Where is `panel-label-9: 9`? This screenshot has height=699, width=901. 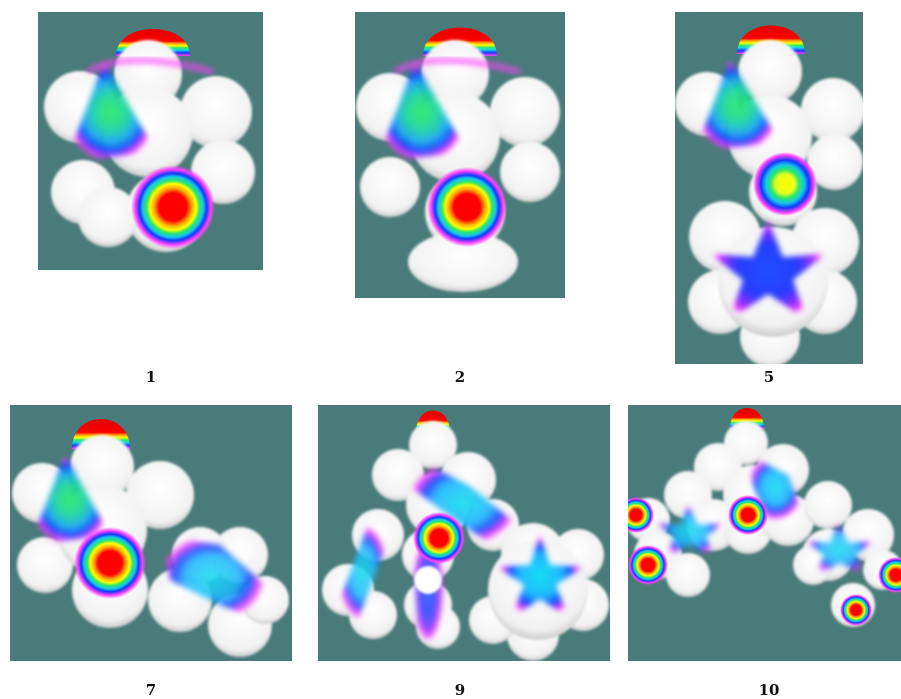
panel-label-9: 9 is located at coordinates (460, 690).